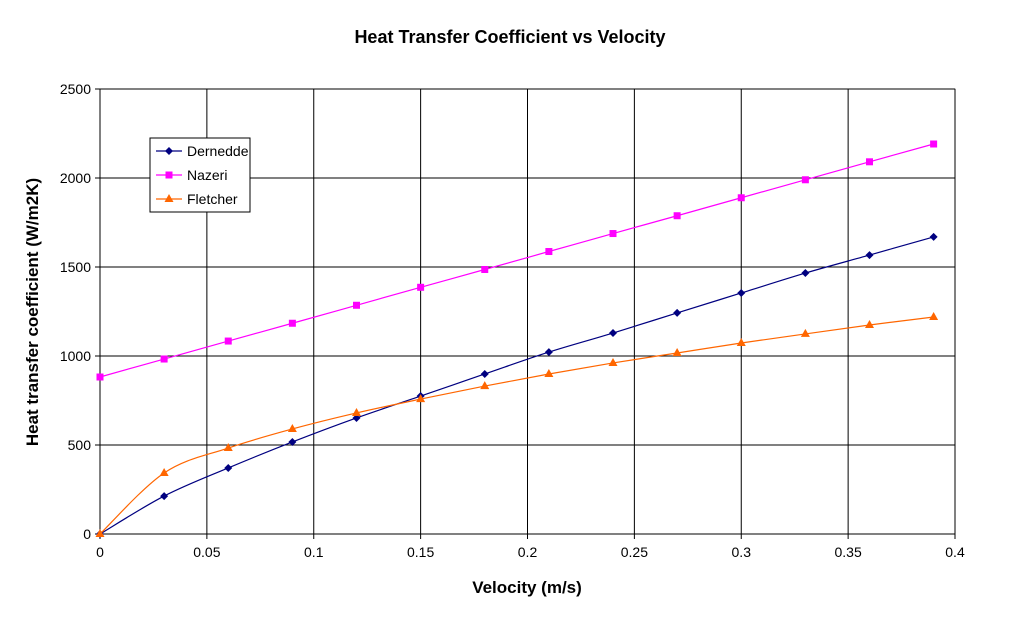 This screenshot has height=618, width=1020. I want to click on legend-marker-dernedde, so click(169, 151).